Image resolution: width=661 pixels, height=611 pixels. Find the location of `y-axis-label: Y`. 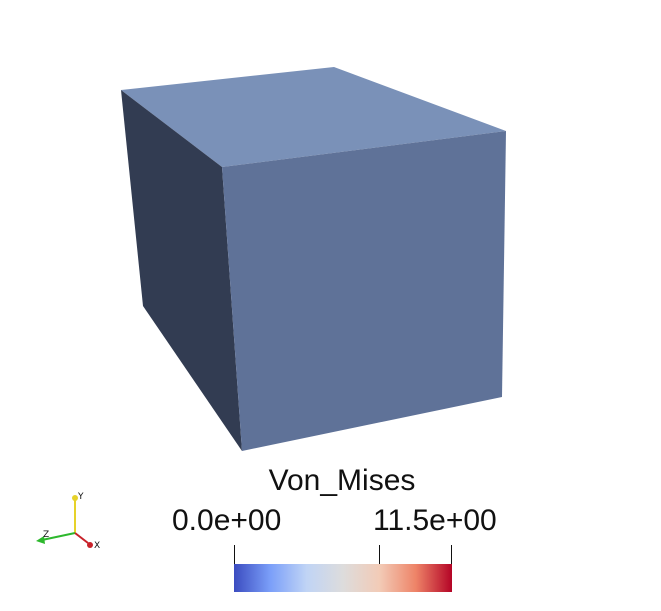

y-axis-label: Y is located at coordinates (80, 497).